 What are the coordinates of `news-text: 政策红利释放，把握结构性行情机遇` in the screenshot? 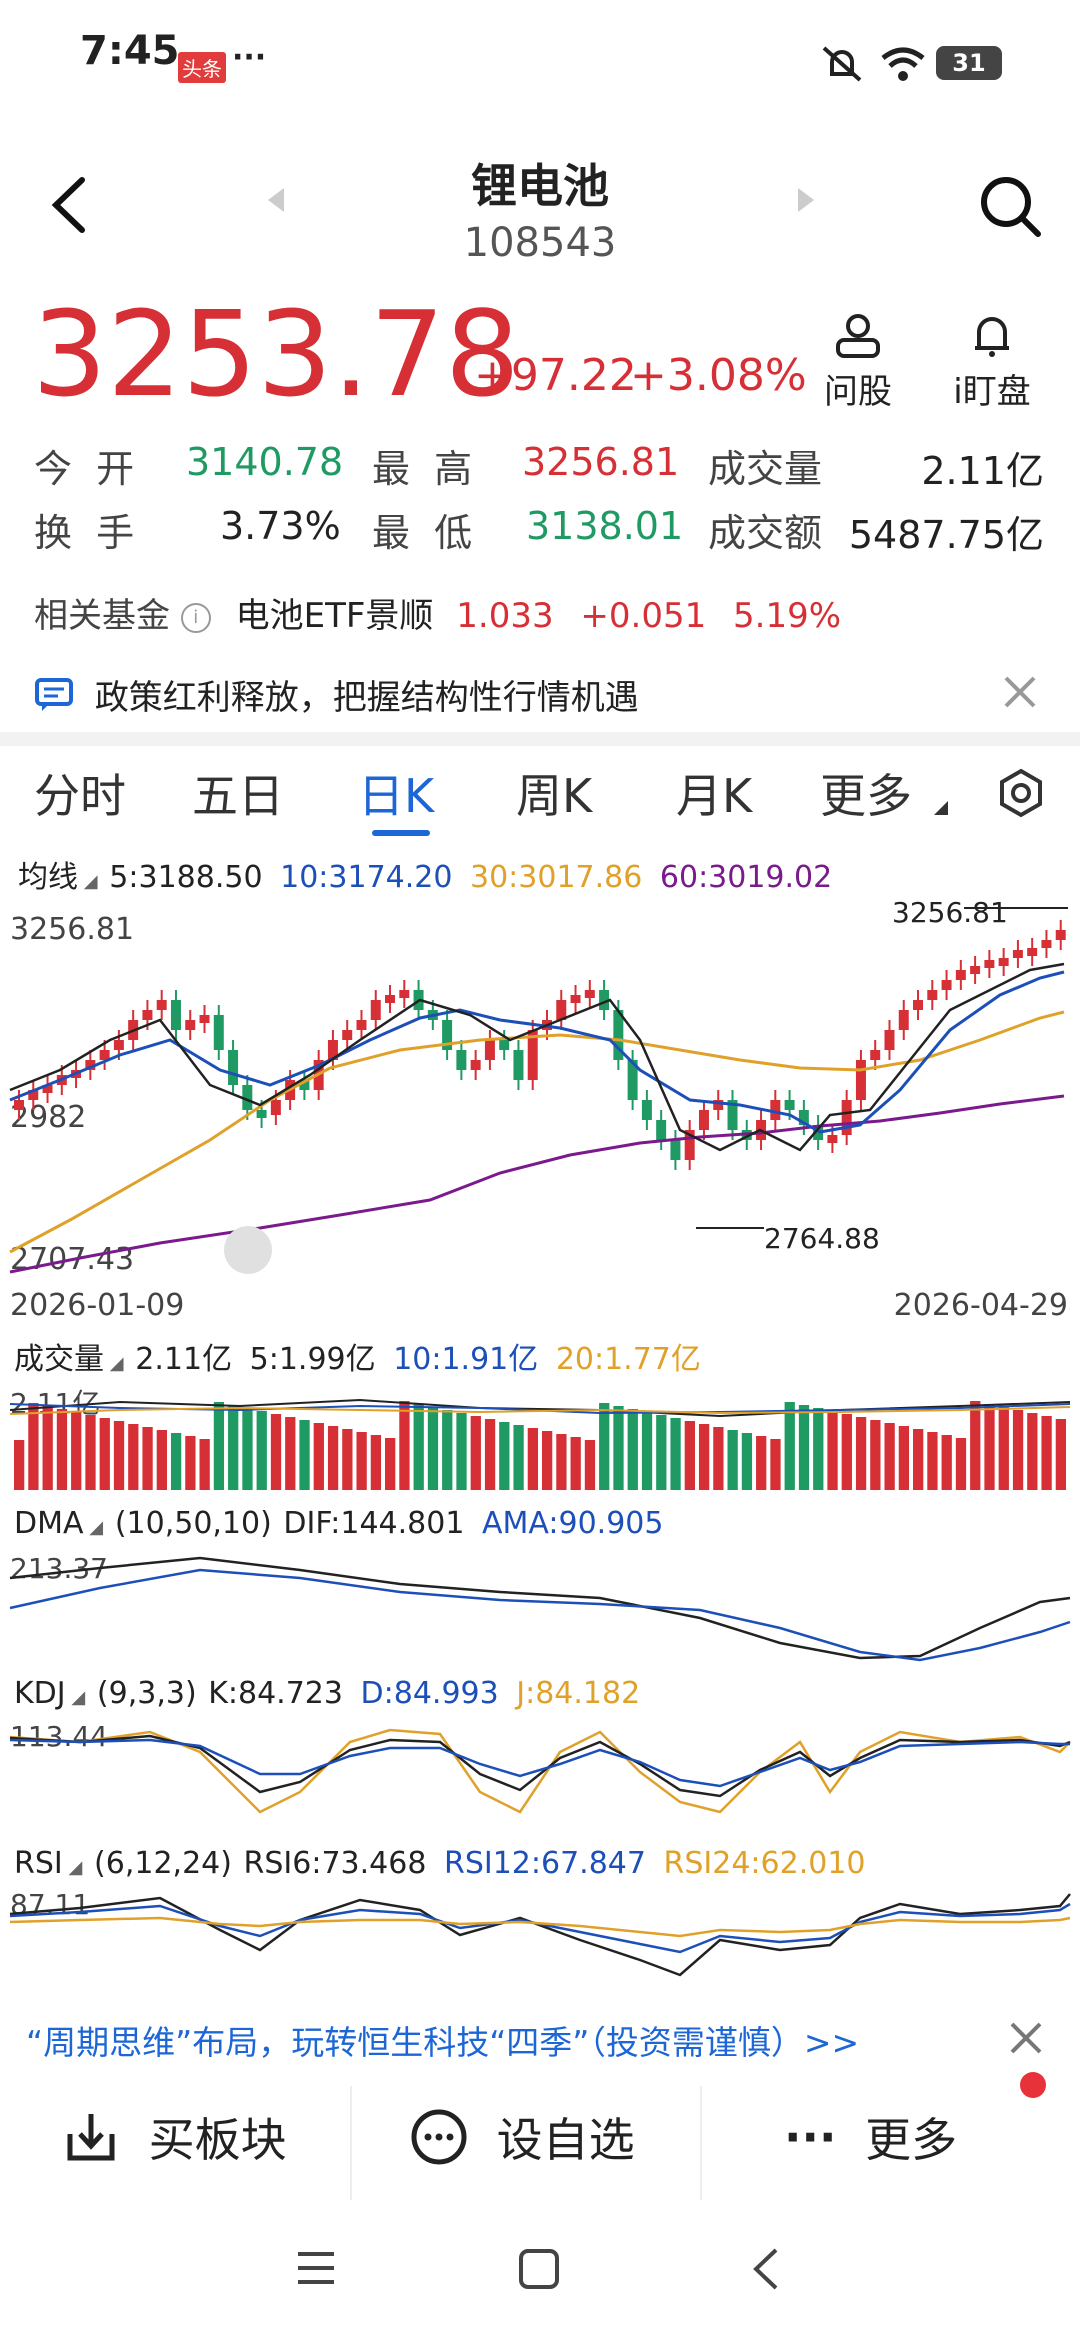 It's located at (366, 698).